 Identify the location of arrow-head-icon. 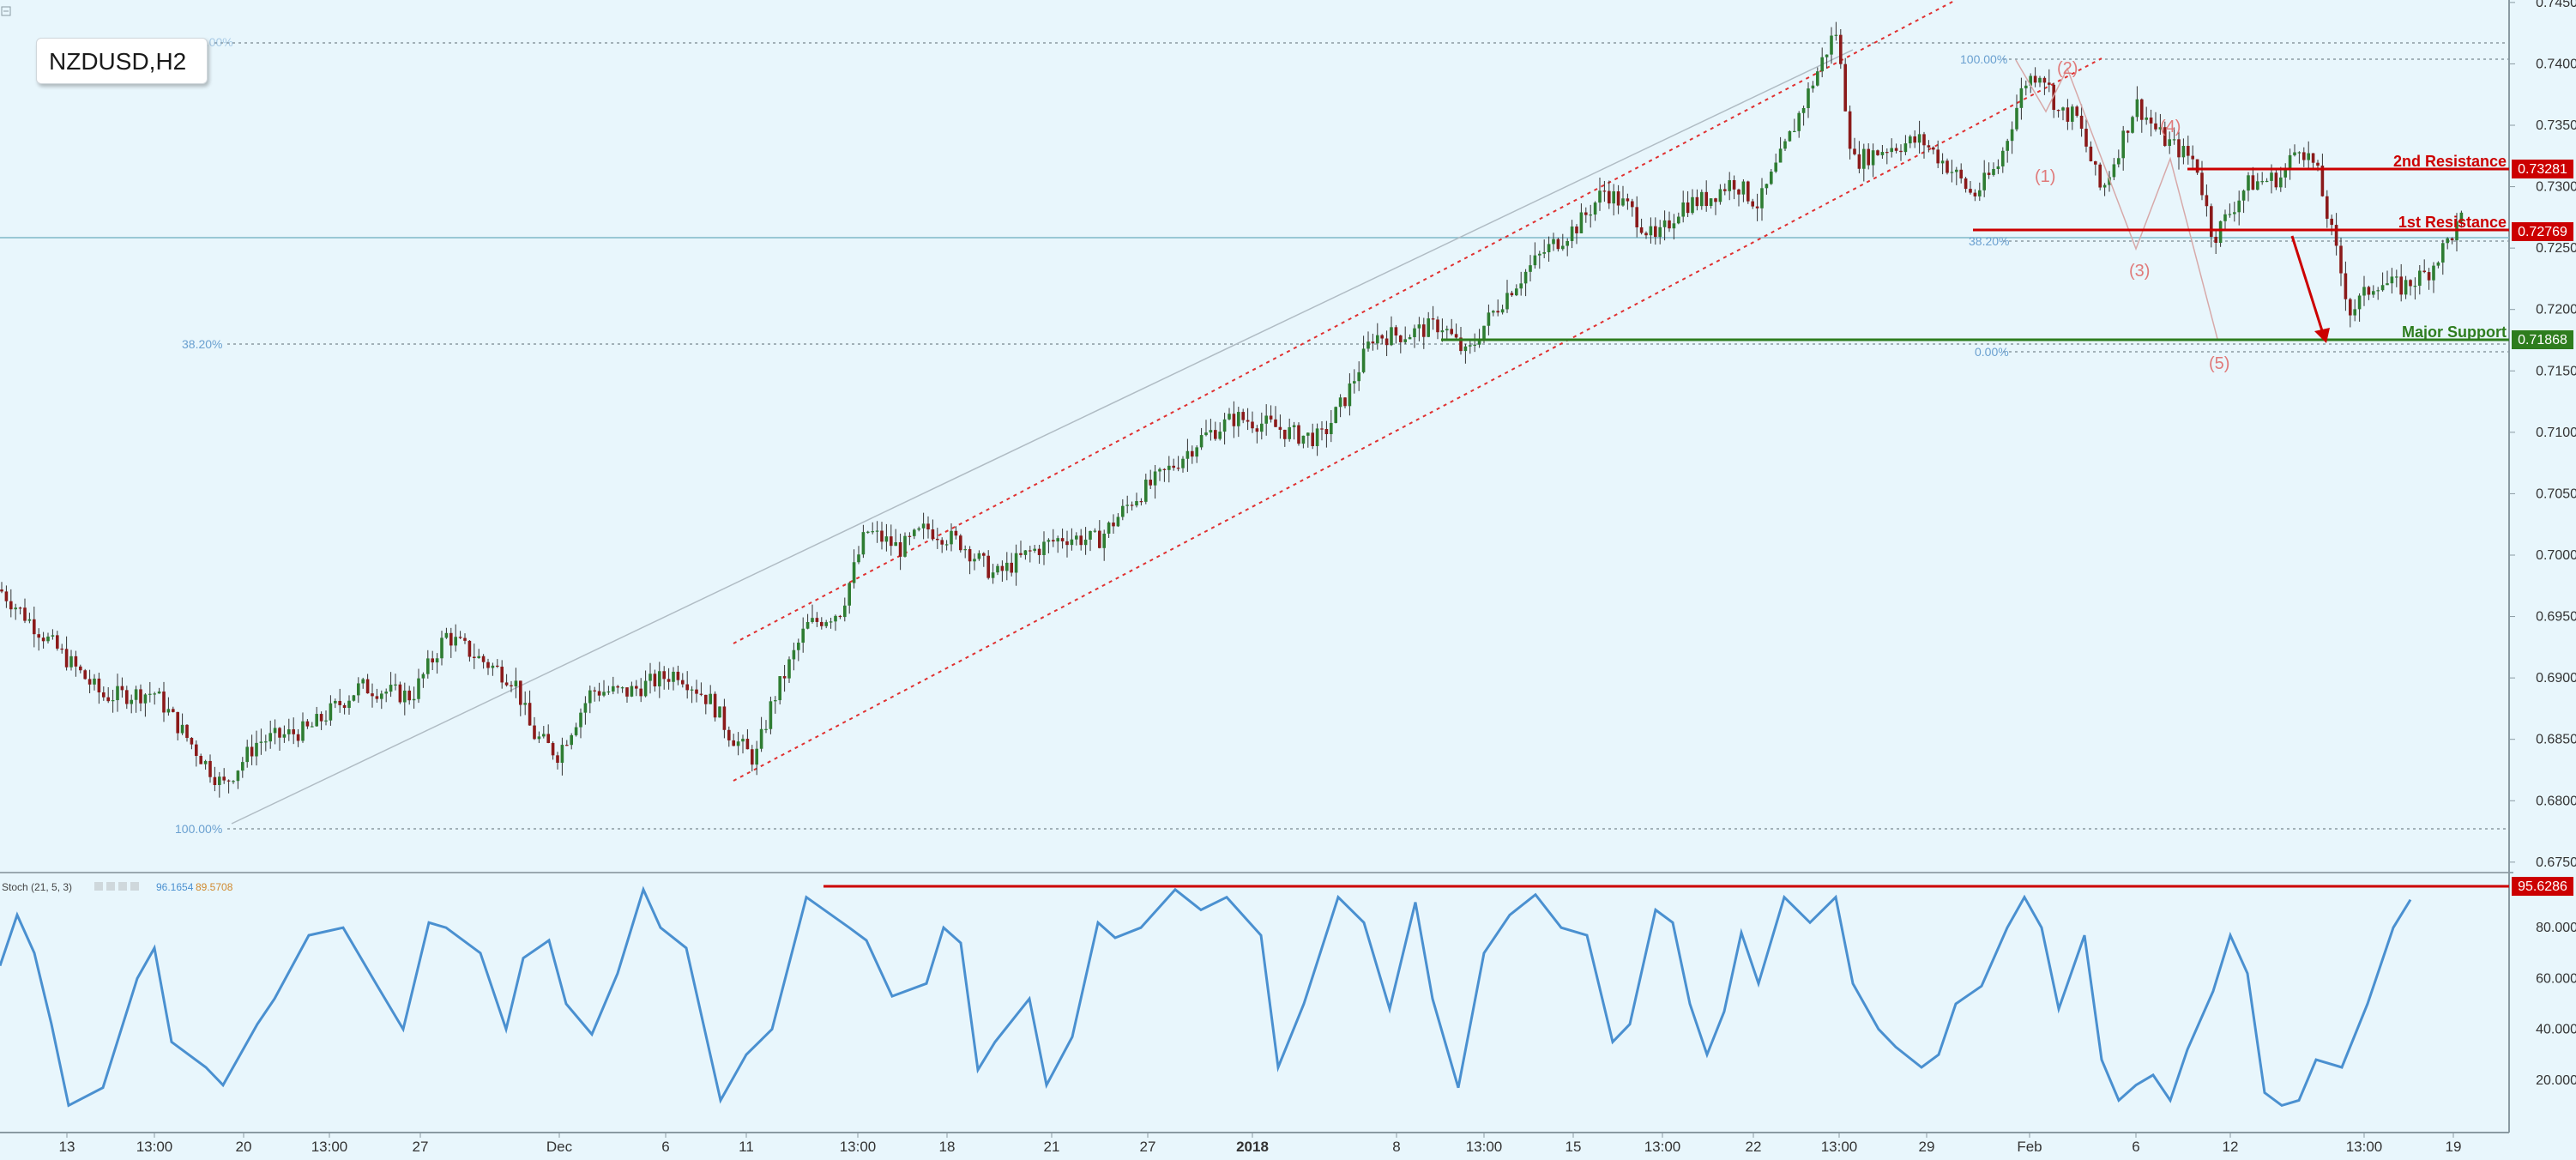
(2322, 336).